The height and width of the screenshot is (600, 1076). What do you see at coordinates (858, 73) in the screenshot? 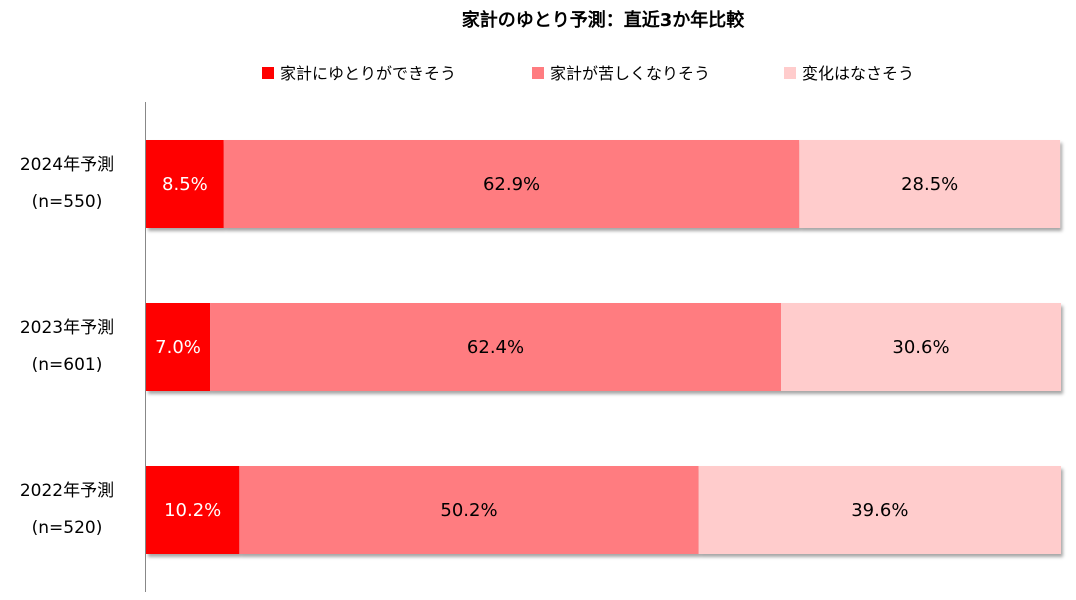
I see `legend-label-2: 変化はなさそう` at bounding box center [858, 73].